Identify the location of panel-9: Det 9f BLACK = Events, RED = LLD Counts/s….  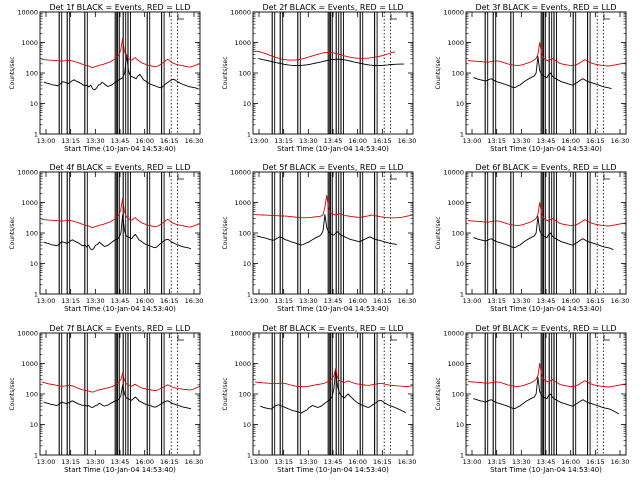
(532, 399).